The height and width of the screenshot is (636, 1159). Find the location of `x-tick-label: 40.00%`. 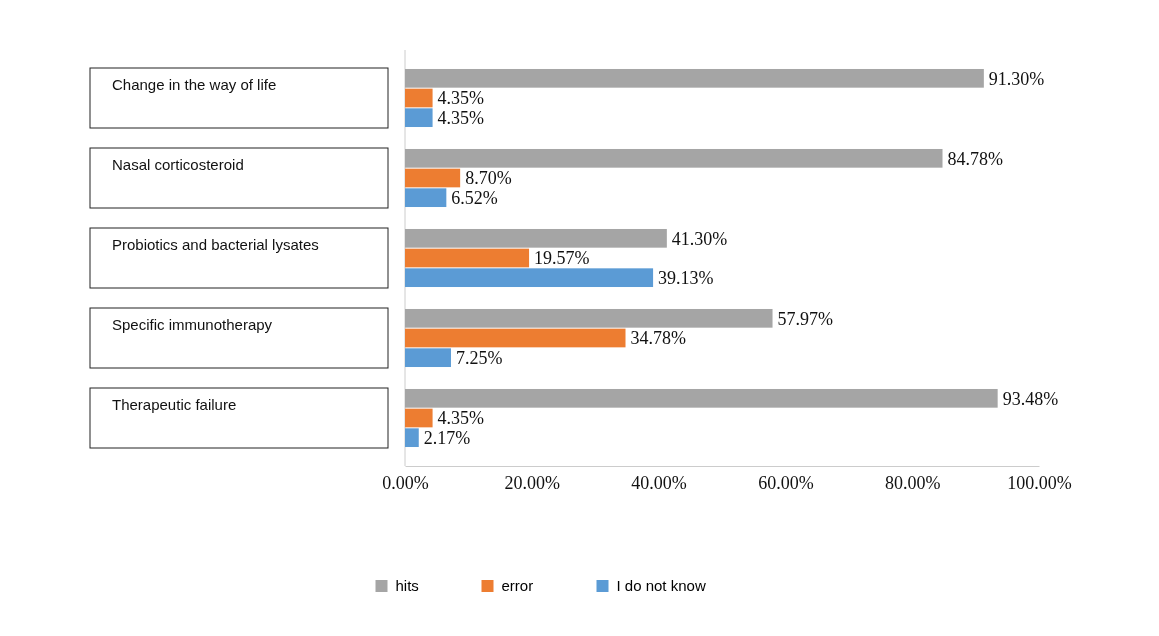

x-tick-label: 40.00% is located at coordinates (659, 482).